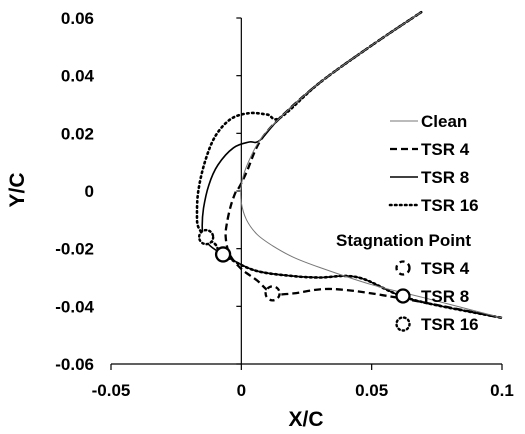  Describe the element at coordinates (403, 240) in the screenshot. I see `stagnation-legend-title: Stagnation Point` at that location.